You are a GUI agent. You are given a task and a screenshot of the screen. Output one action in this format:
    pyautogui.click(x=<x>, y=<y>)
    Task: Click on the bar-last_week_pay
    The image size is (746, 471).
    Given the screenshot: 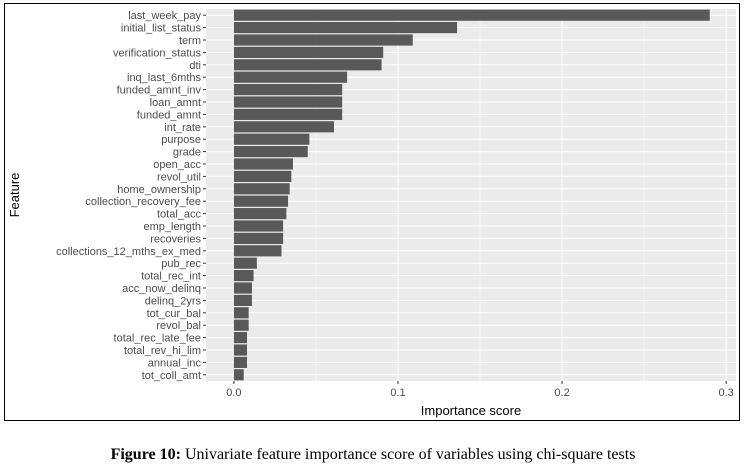 What is the action you would take?
    pyautogui.click(x=471, y=15)
    